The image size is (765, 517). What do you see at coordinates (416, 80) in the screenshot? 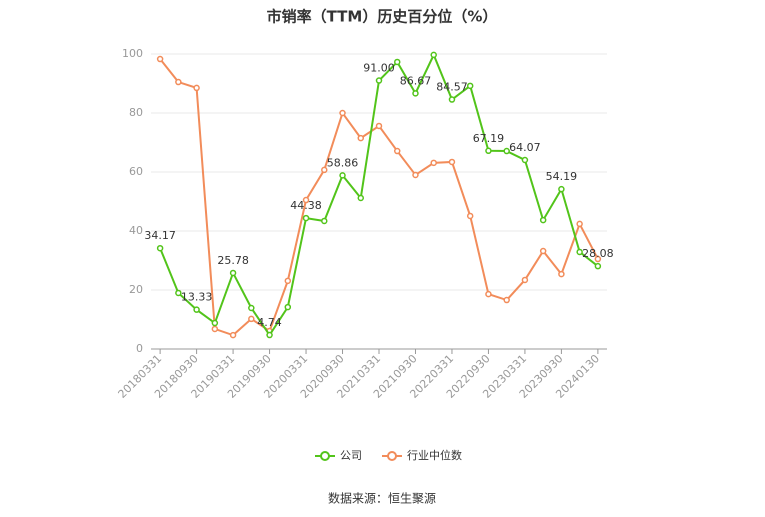
I see `data-label: 86.67` at bounding box center [416, 80].